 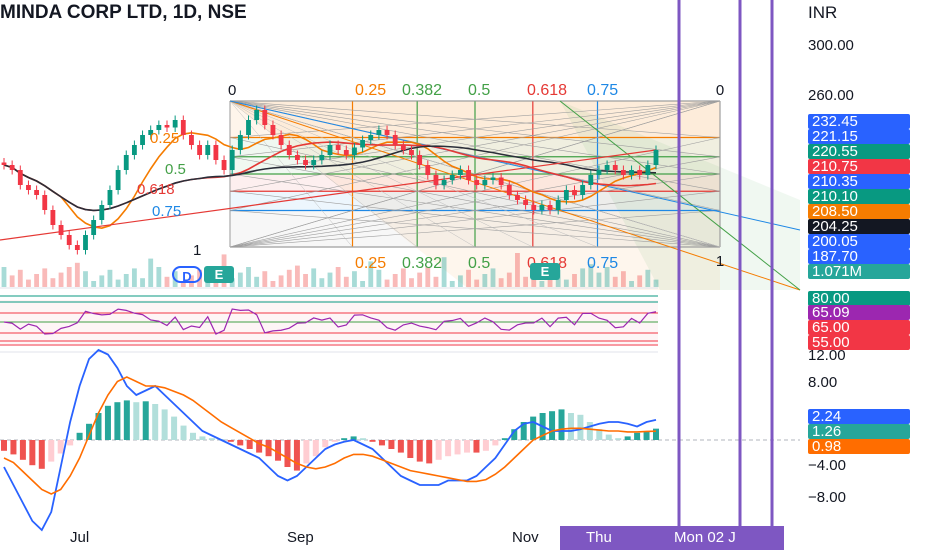 I want to click on rsi-tag: 65.00, so click(x=859, y=327).